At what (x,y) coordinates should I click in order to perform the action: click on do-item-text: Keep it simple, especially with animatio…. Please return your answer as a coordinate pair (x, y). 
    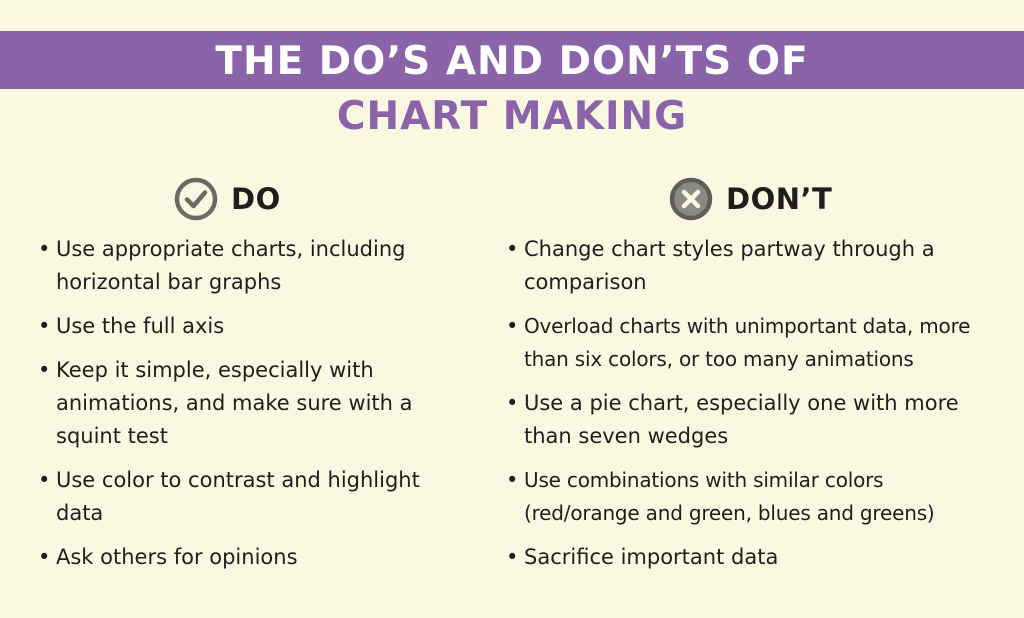
    Looking at the image, I should click on (234, 403).